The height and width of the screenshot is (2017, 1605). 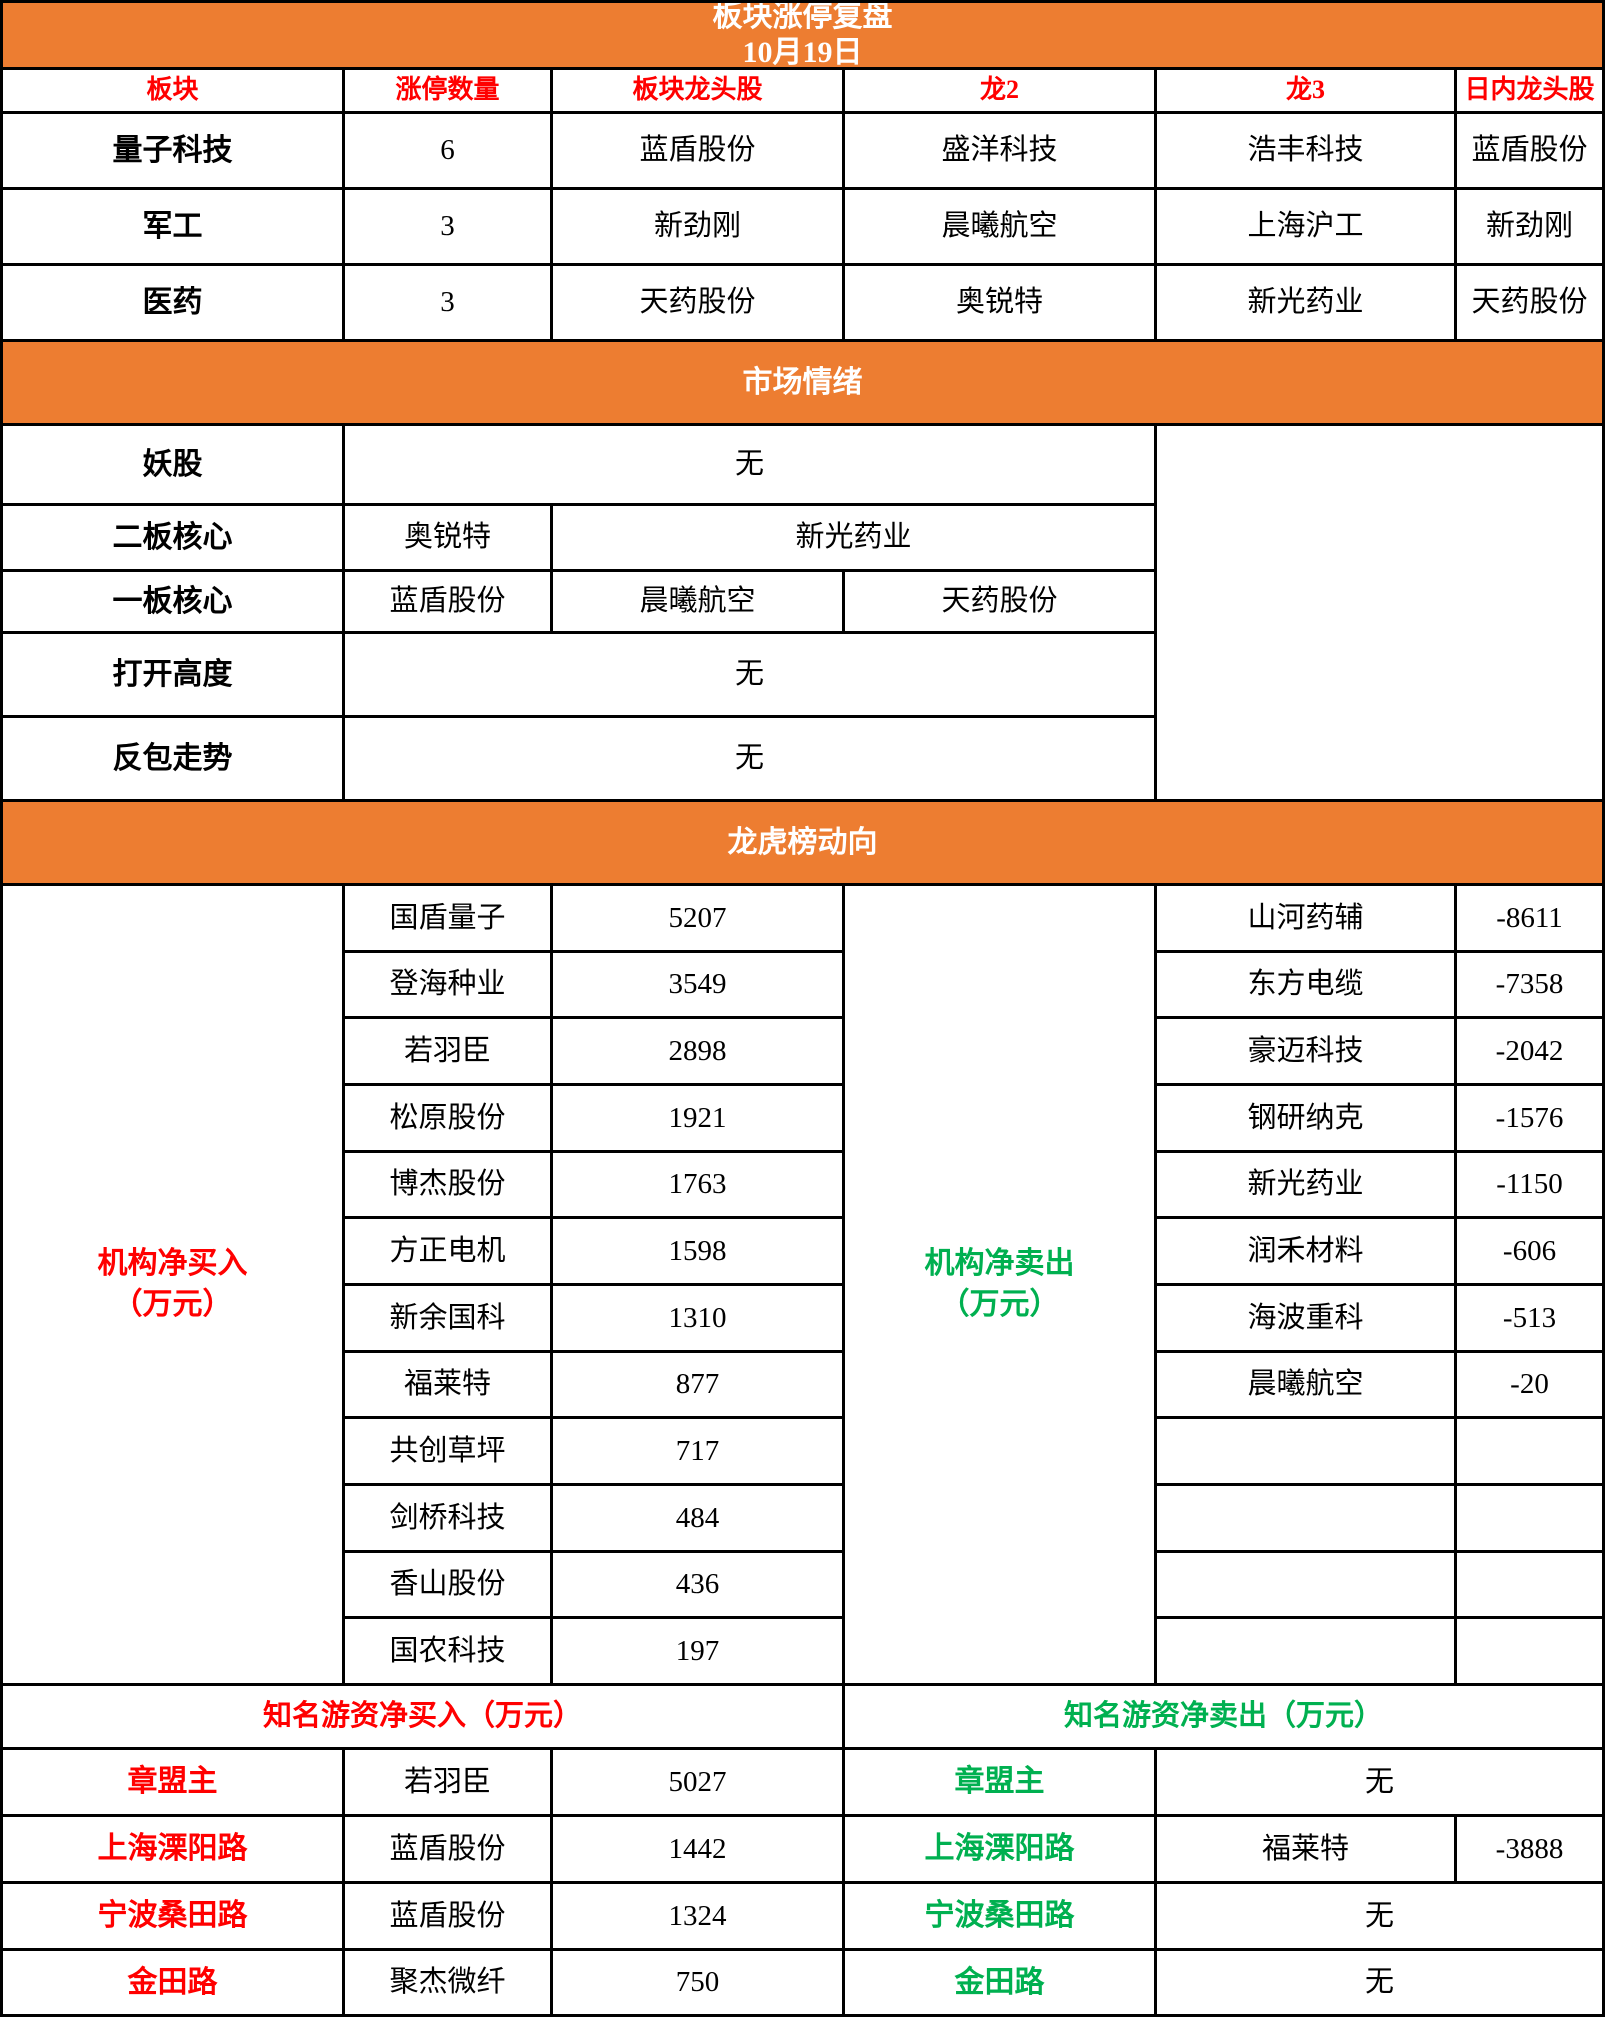 I want to click on dragon3-cell: 新光药业, so click(x=1307, y=304).